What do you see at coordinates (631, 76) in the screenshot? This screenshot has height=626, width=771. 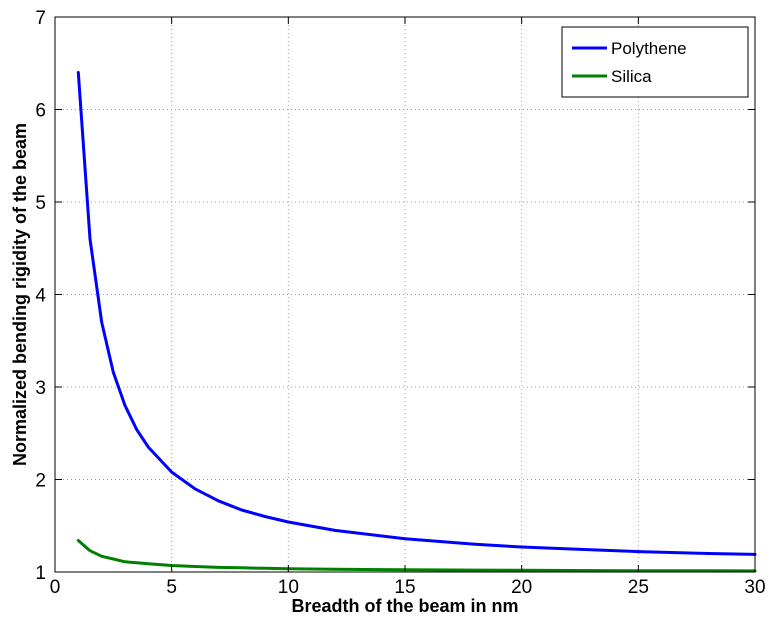 I see `legend-label-silica: Silica` at bounding box center [631, 76].